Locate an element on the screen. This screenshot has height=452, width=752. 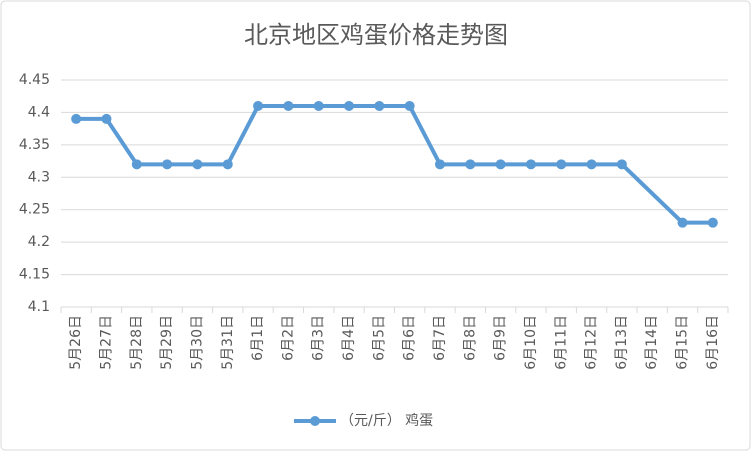
x-tick-label: 6月3日 is located at coordinates (319, 338).